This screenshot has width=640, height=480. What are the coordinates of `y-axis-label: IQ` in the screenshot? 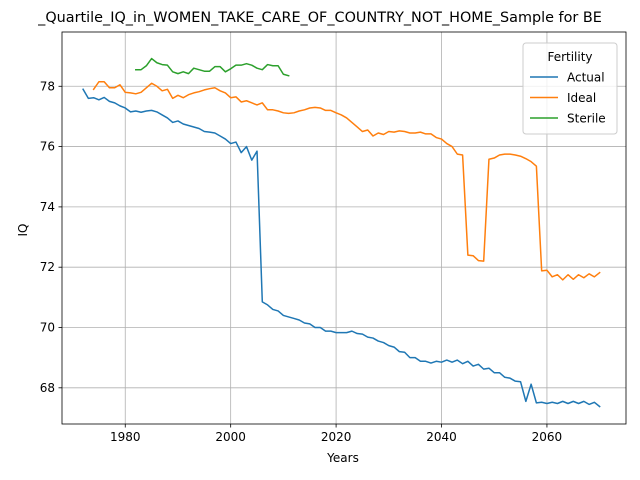 It's located at (23, 230).